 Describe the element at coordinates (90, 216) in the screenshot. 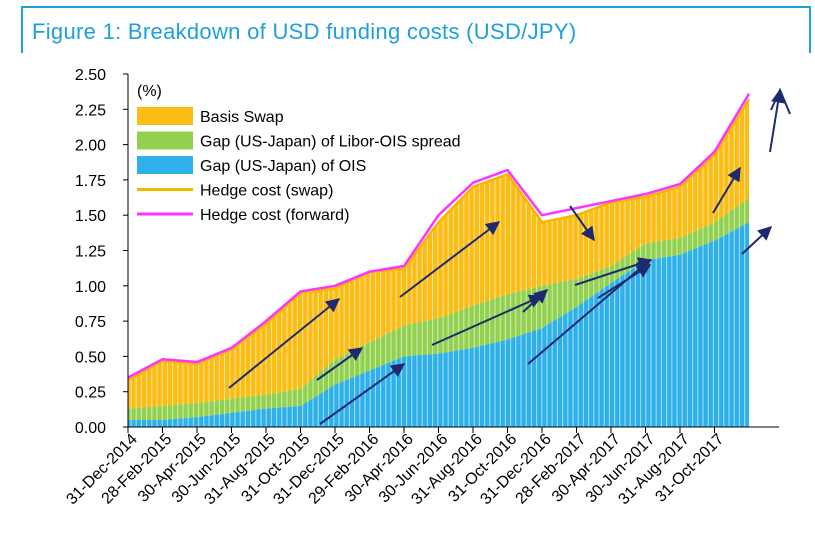

I see `y-tick-label: 1.50` at that location.